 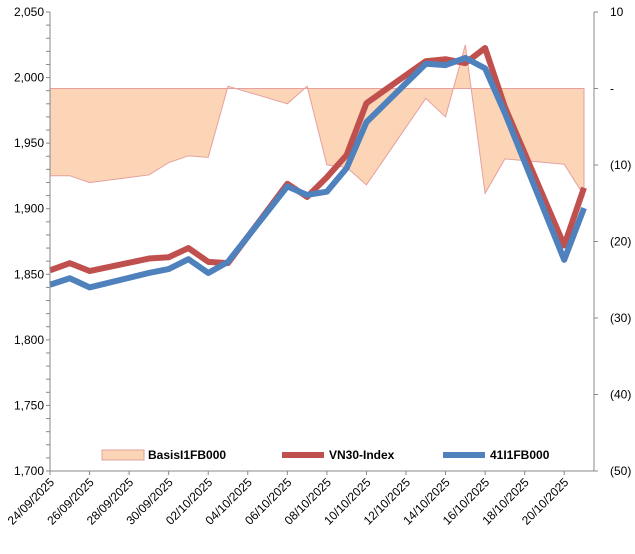 What do you see at coordinates (617, 12) in the screenshot?
I see `right-tick-label: 10` at bounding box center [617, 12].